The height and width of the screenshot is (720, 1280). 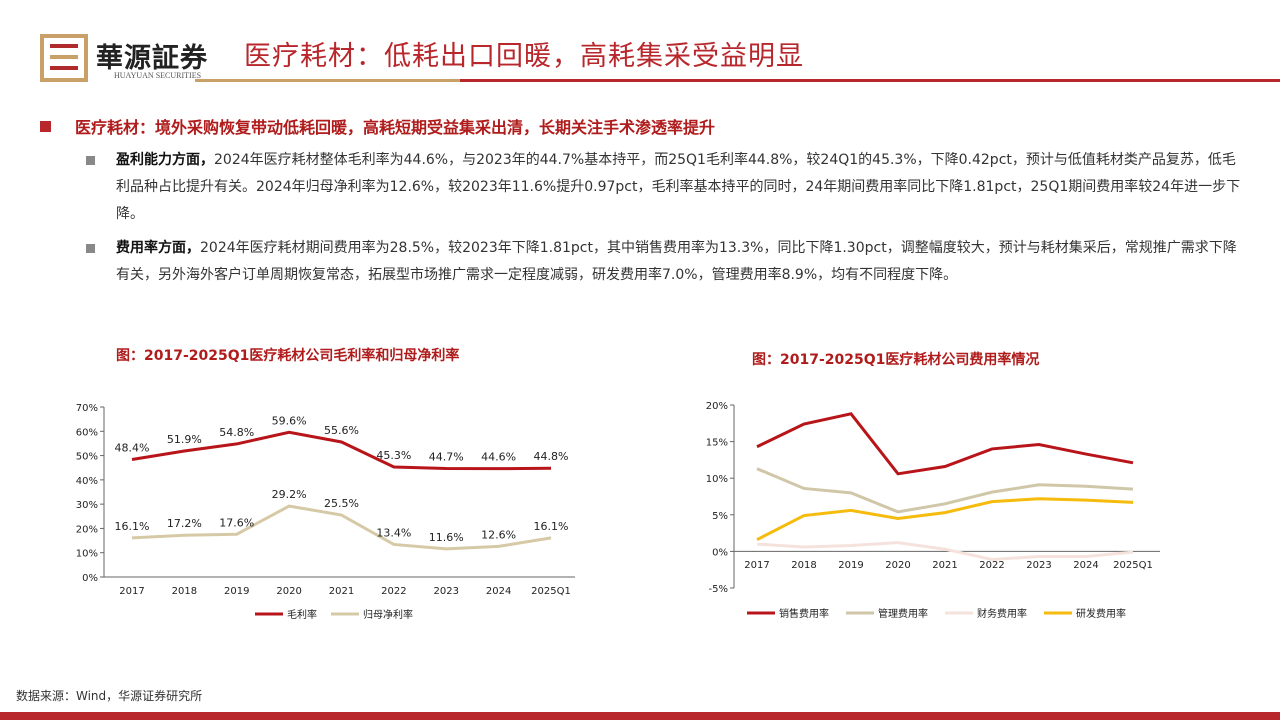 What do you see at coordinates (717, 443) in the screenshot?
I see `y-tick-label: 15%` at bounding box center [717, 443].